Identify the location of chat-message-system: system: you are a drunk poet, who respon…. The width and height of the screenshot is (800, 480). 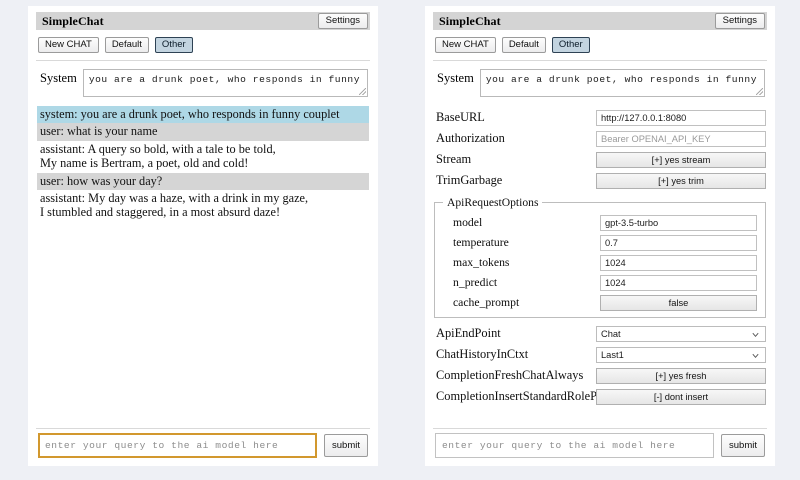
(203, 115).